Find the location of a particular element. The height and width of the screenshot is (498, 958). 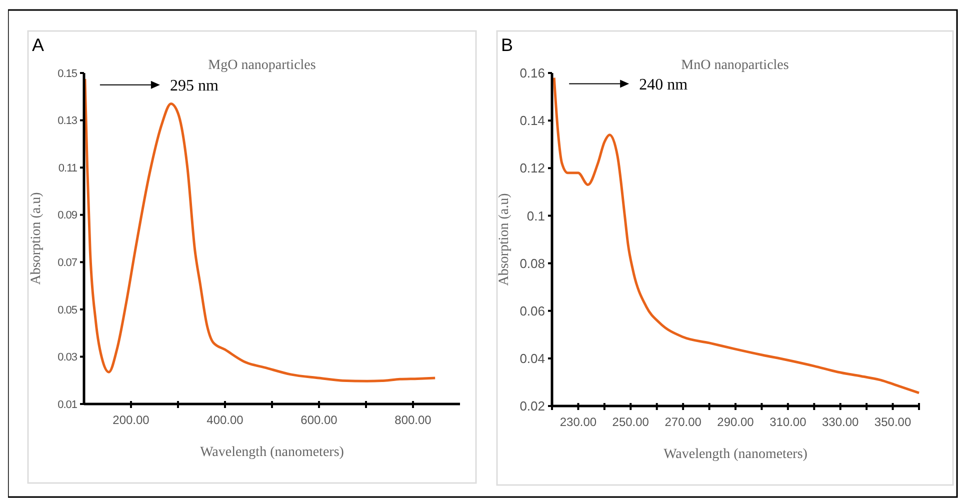

y-tick-label: 0.13 is located at coordinates (68, 121).